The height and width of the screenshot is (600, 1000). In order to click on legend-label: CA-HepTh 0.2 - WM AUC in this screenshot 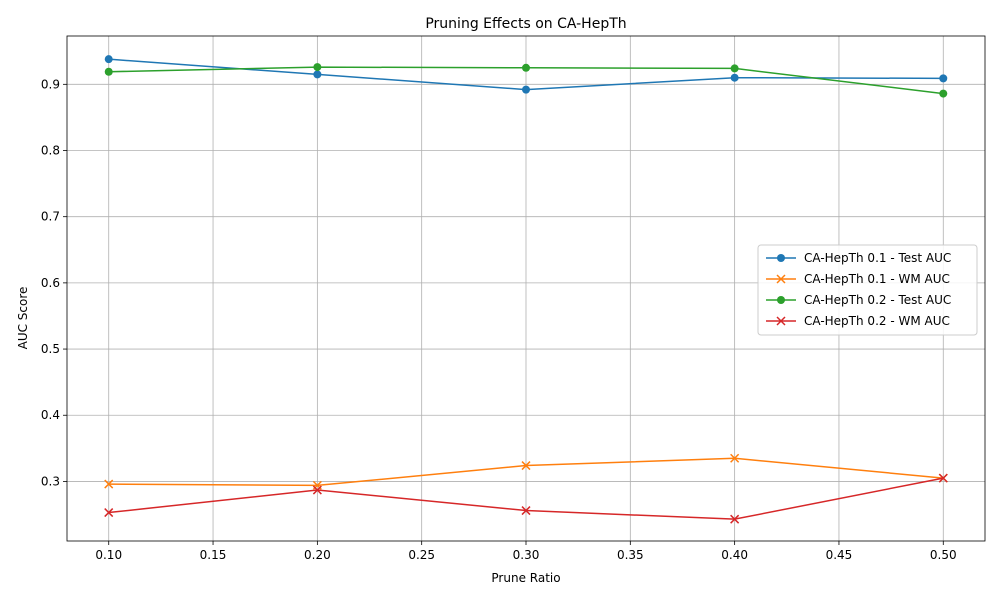, I will do `click(877, 321)`.